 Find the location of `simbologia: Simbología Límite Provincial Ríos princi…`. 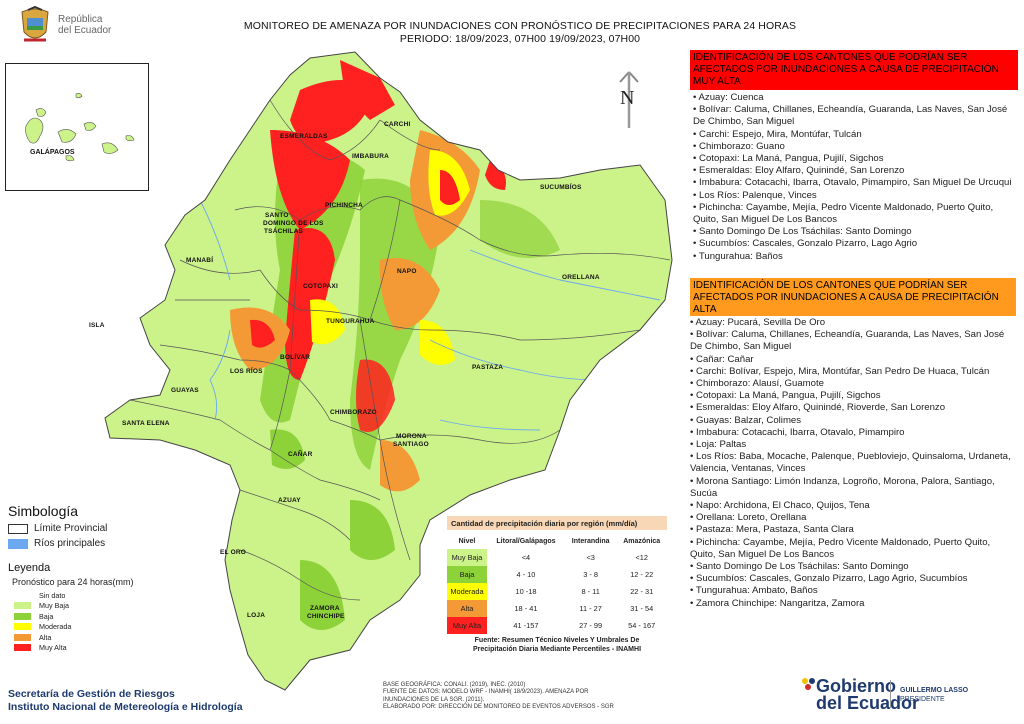

simbologia: Simbología Límite Provincial Ríos princi… is located at coordinates (98, 526).